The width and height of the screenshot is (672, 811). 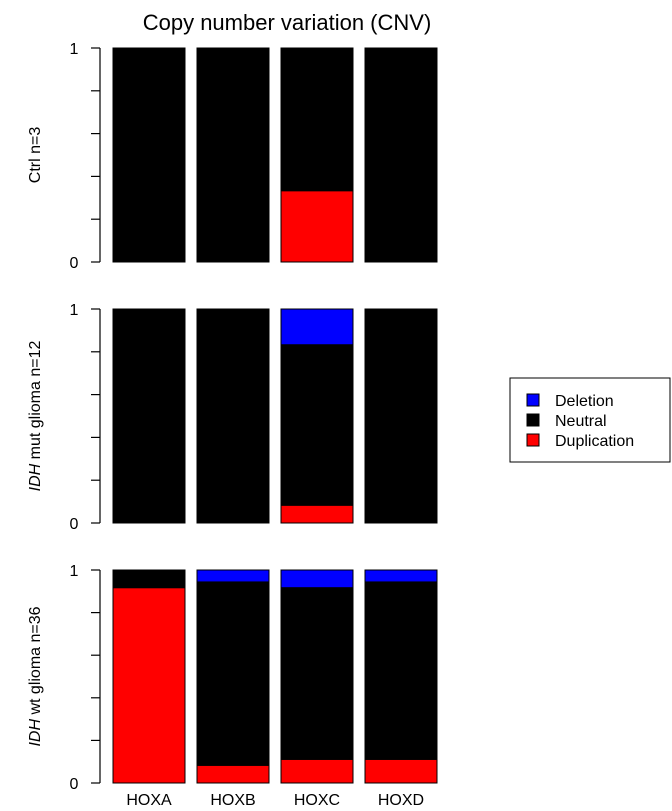 I want to click on legend-swatch-deletion, so click(x=533, y=400).